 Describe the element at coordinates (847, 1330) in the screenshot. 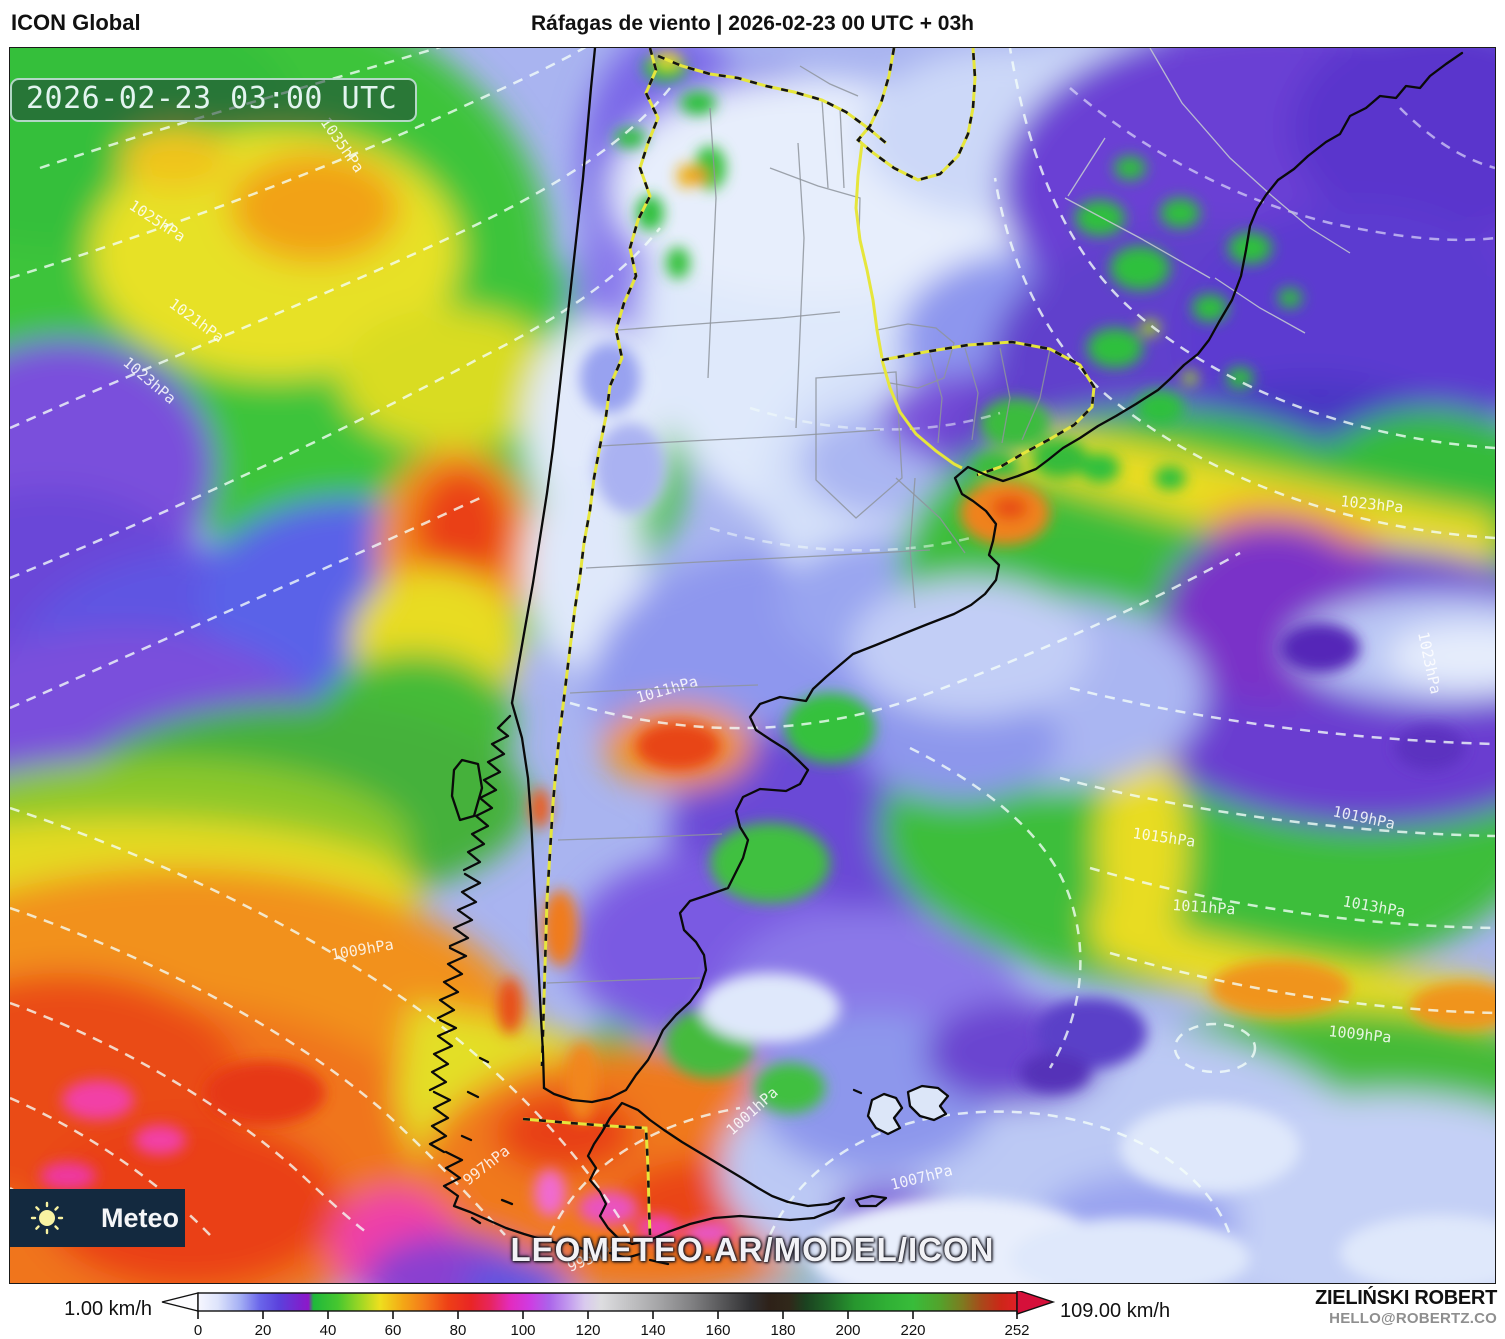

I see `legend-tick-label: 200` at that location.